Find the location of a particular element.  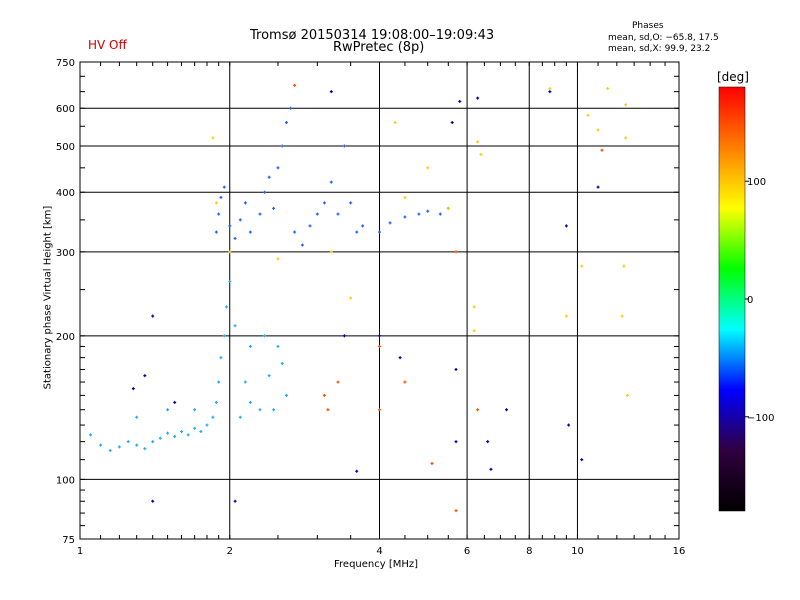

legend-title: Phases is located at coordinates (648, 26).